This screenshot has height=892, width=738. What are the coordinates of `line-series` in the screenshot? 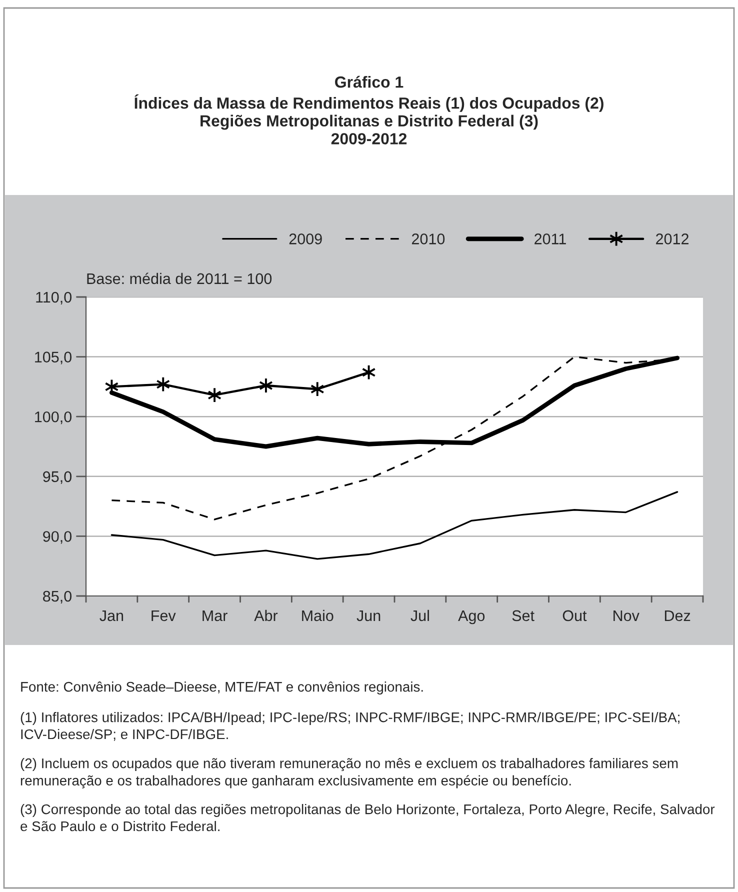 It's located at (394, 525).